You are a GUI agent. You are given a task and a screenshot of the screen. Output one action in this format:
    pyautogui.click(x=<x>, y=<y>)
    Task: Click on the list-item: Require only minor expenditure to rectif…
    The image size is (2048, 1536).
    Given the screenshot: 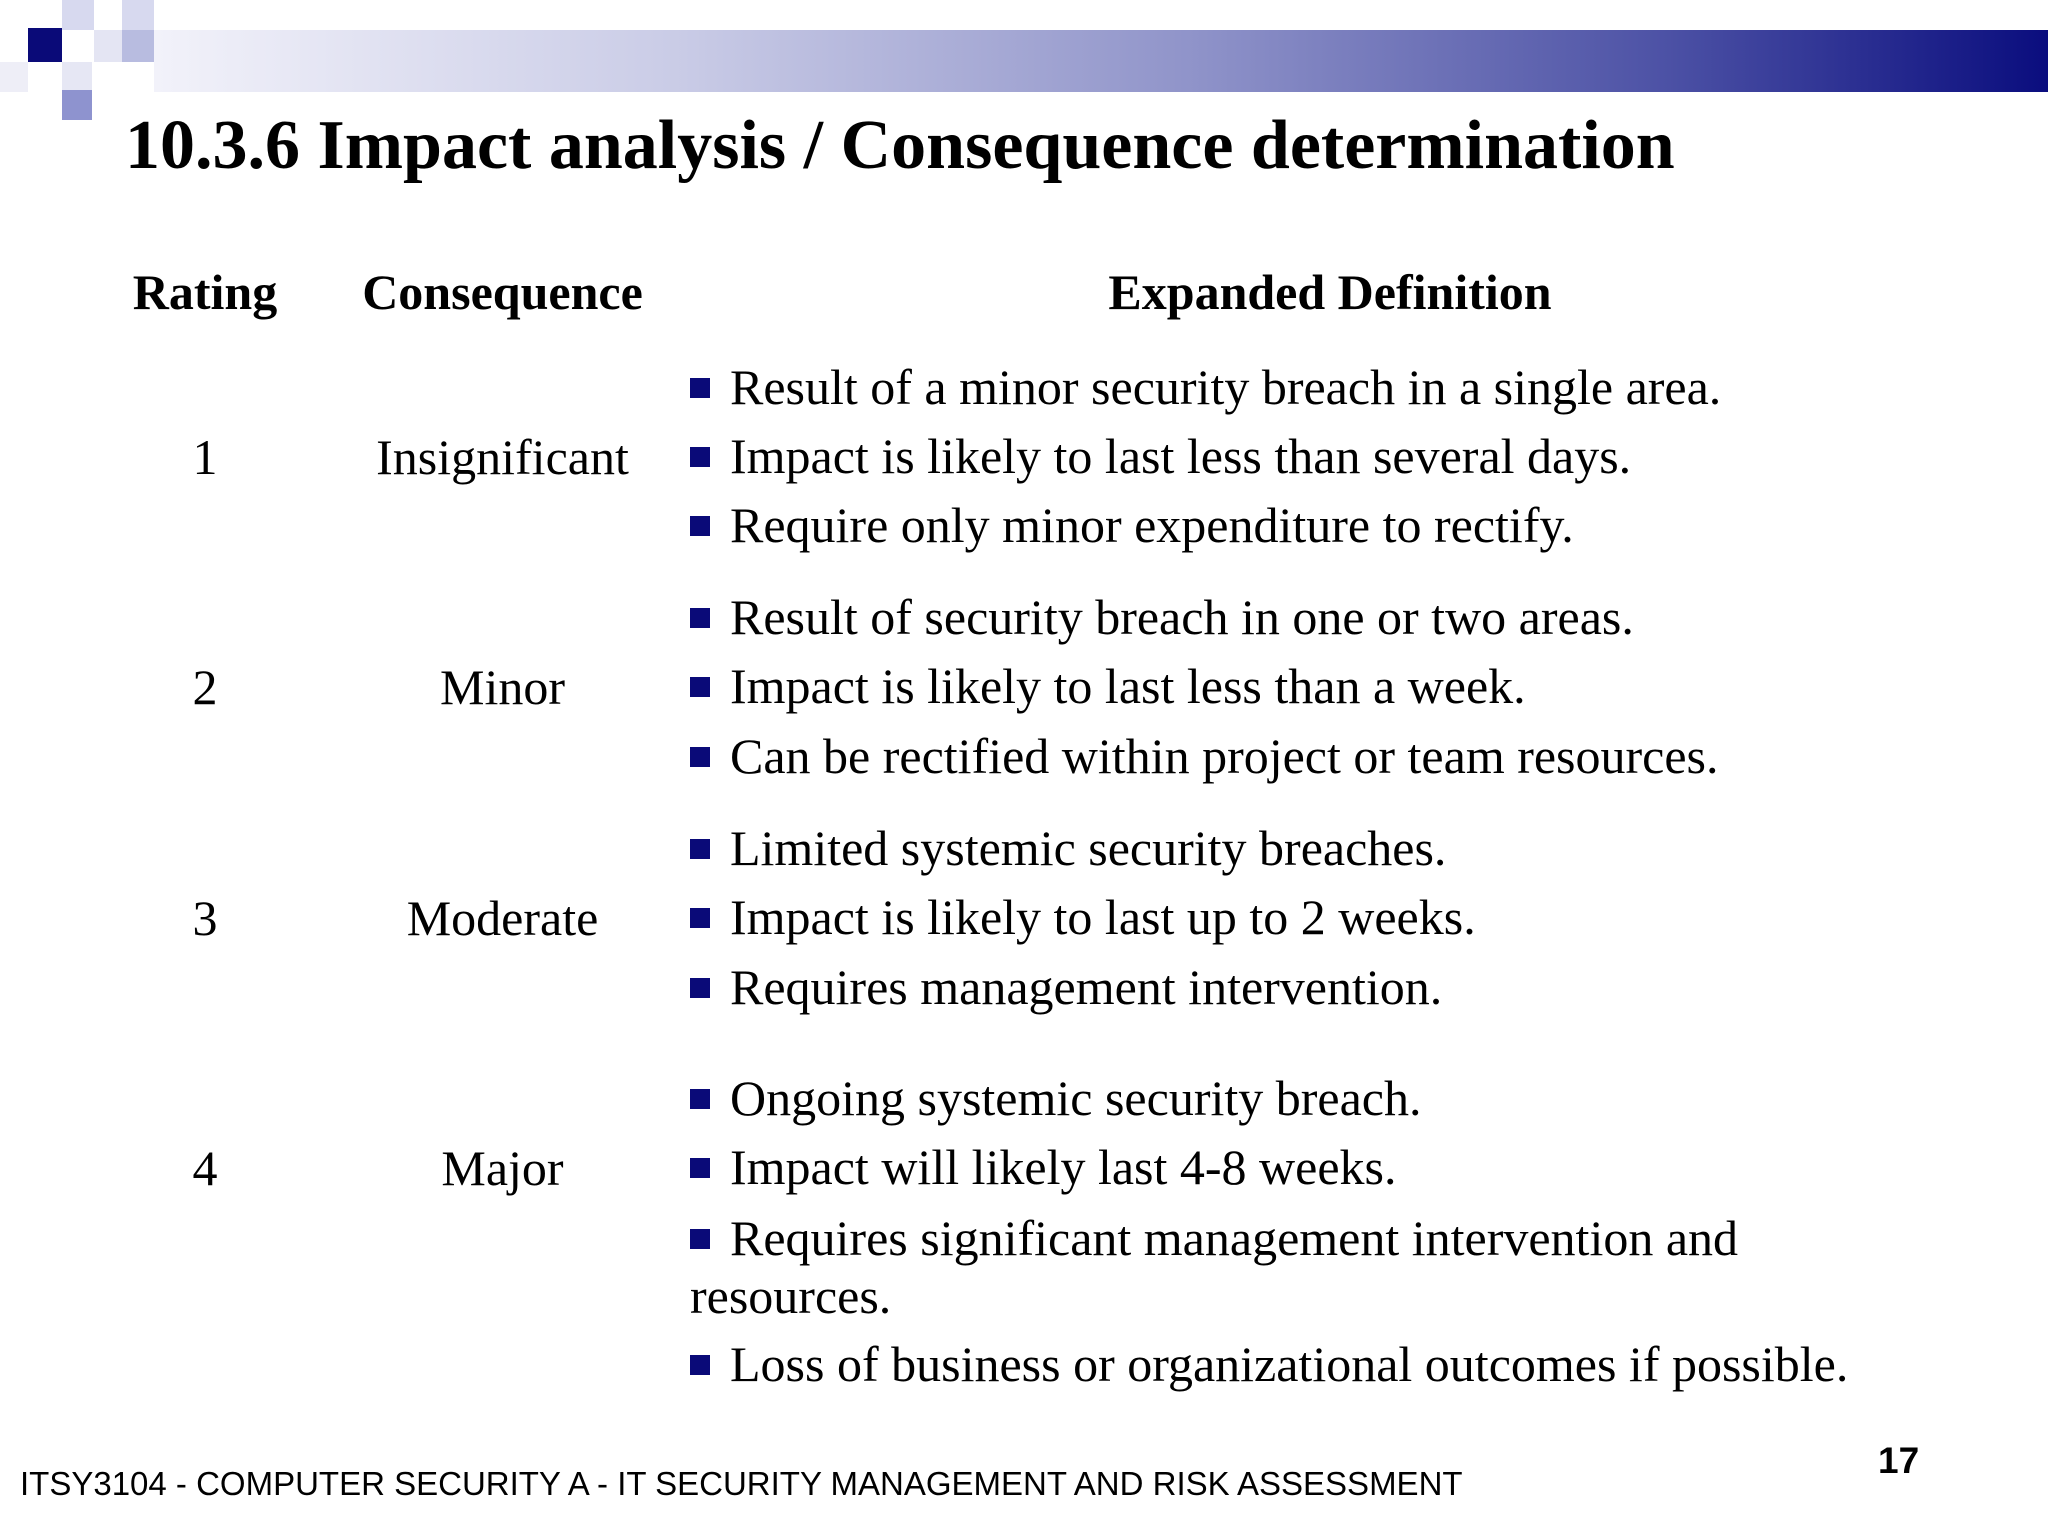 What is the action you would take?
    pyautogui.click(x=1340, y=525)
    